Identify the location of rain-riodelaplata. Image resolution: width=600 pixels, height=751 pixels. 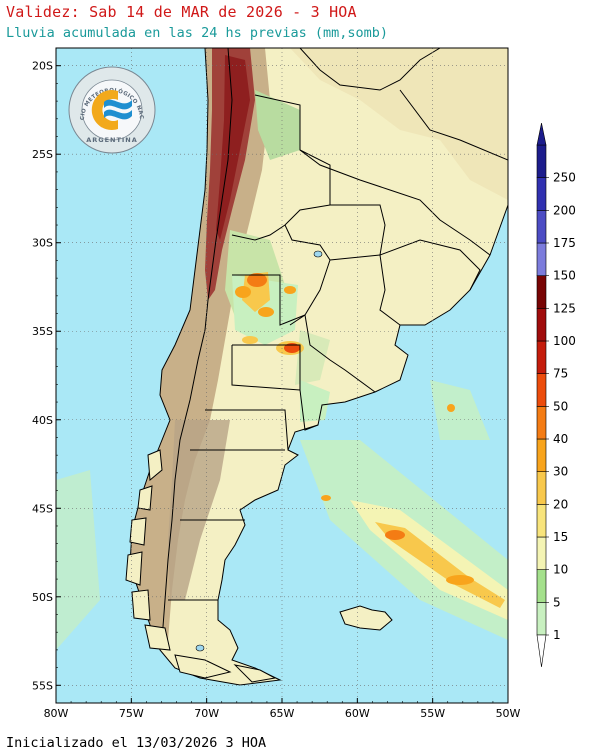
(290, 290).